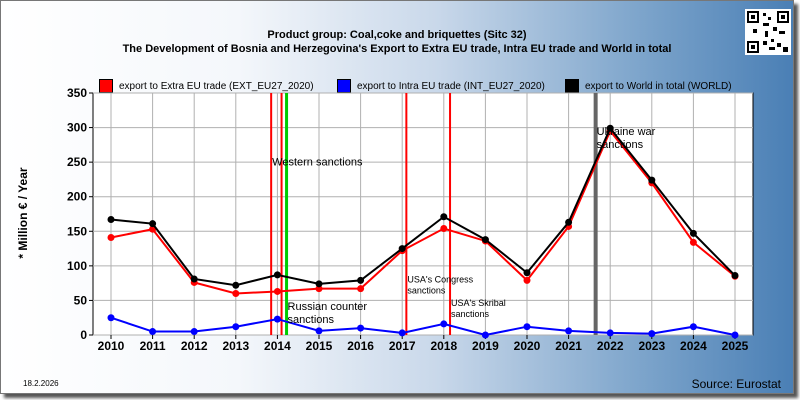 The width and height of the screenshot is (800, 400). Describe the element at coordinates (77, 128) in the screenshot. I see `y-tick-label: 300` at that location.